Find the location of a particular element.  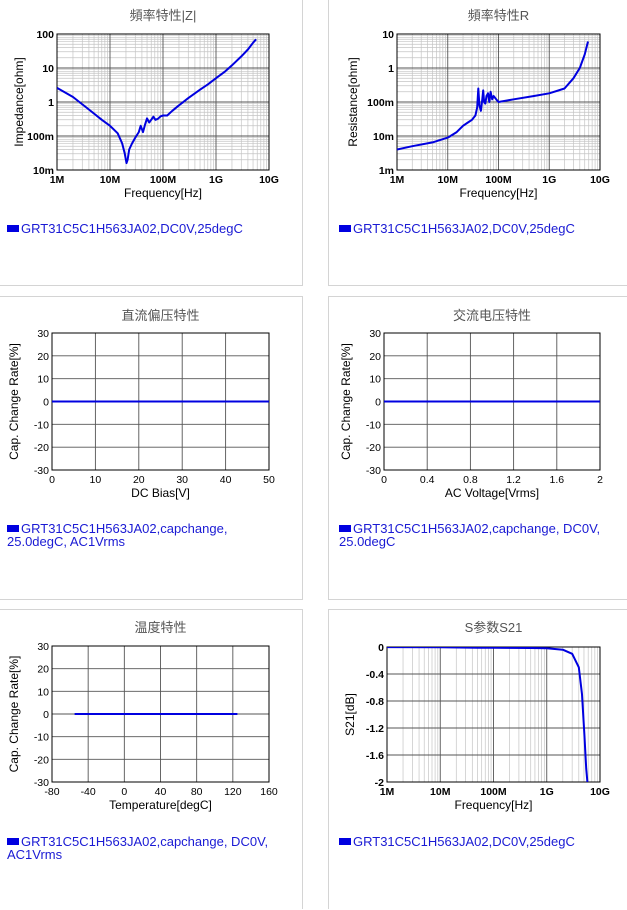

y-tick-label: 100m is located at coordinates (40, 137).